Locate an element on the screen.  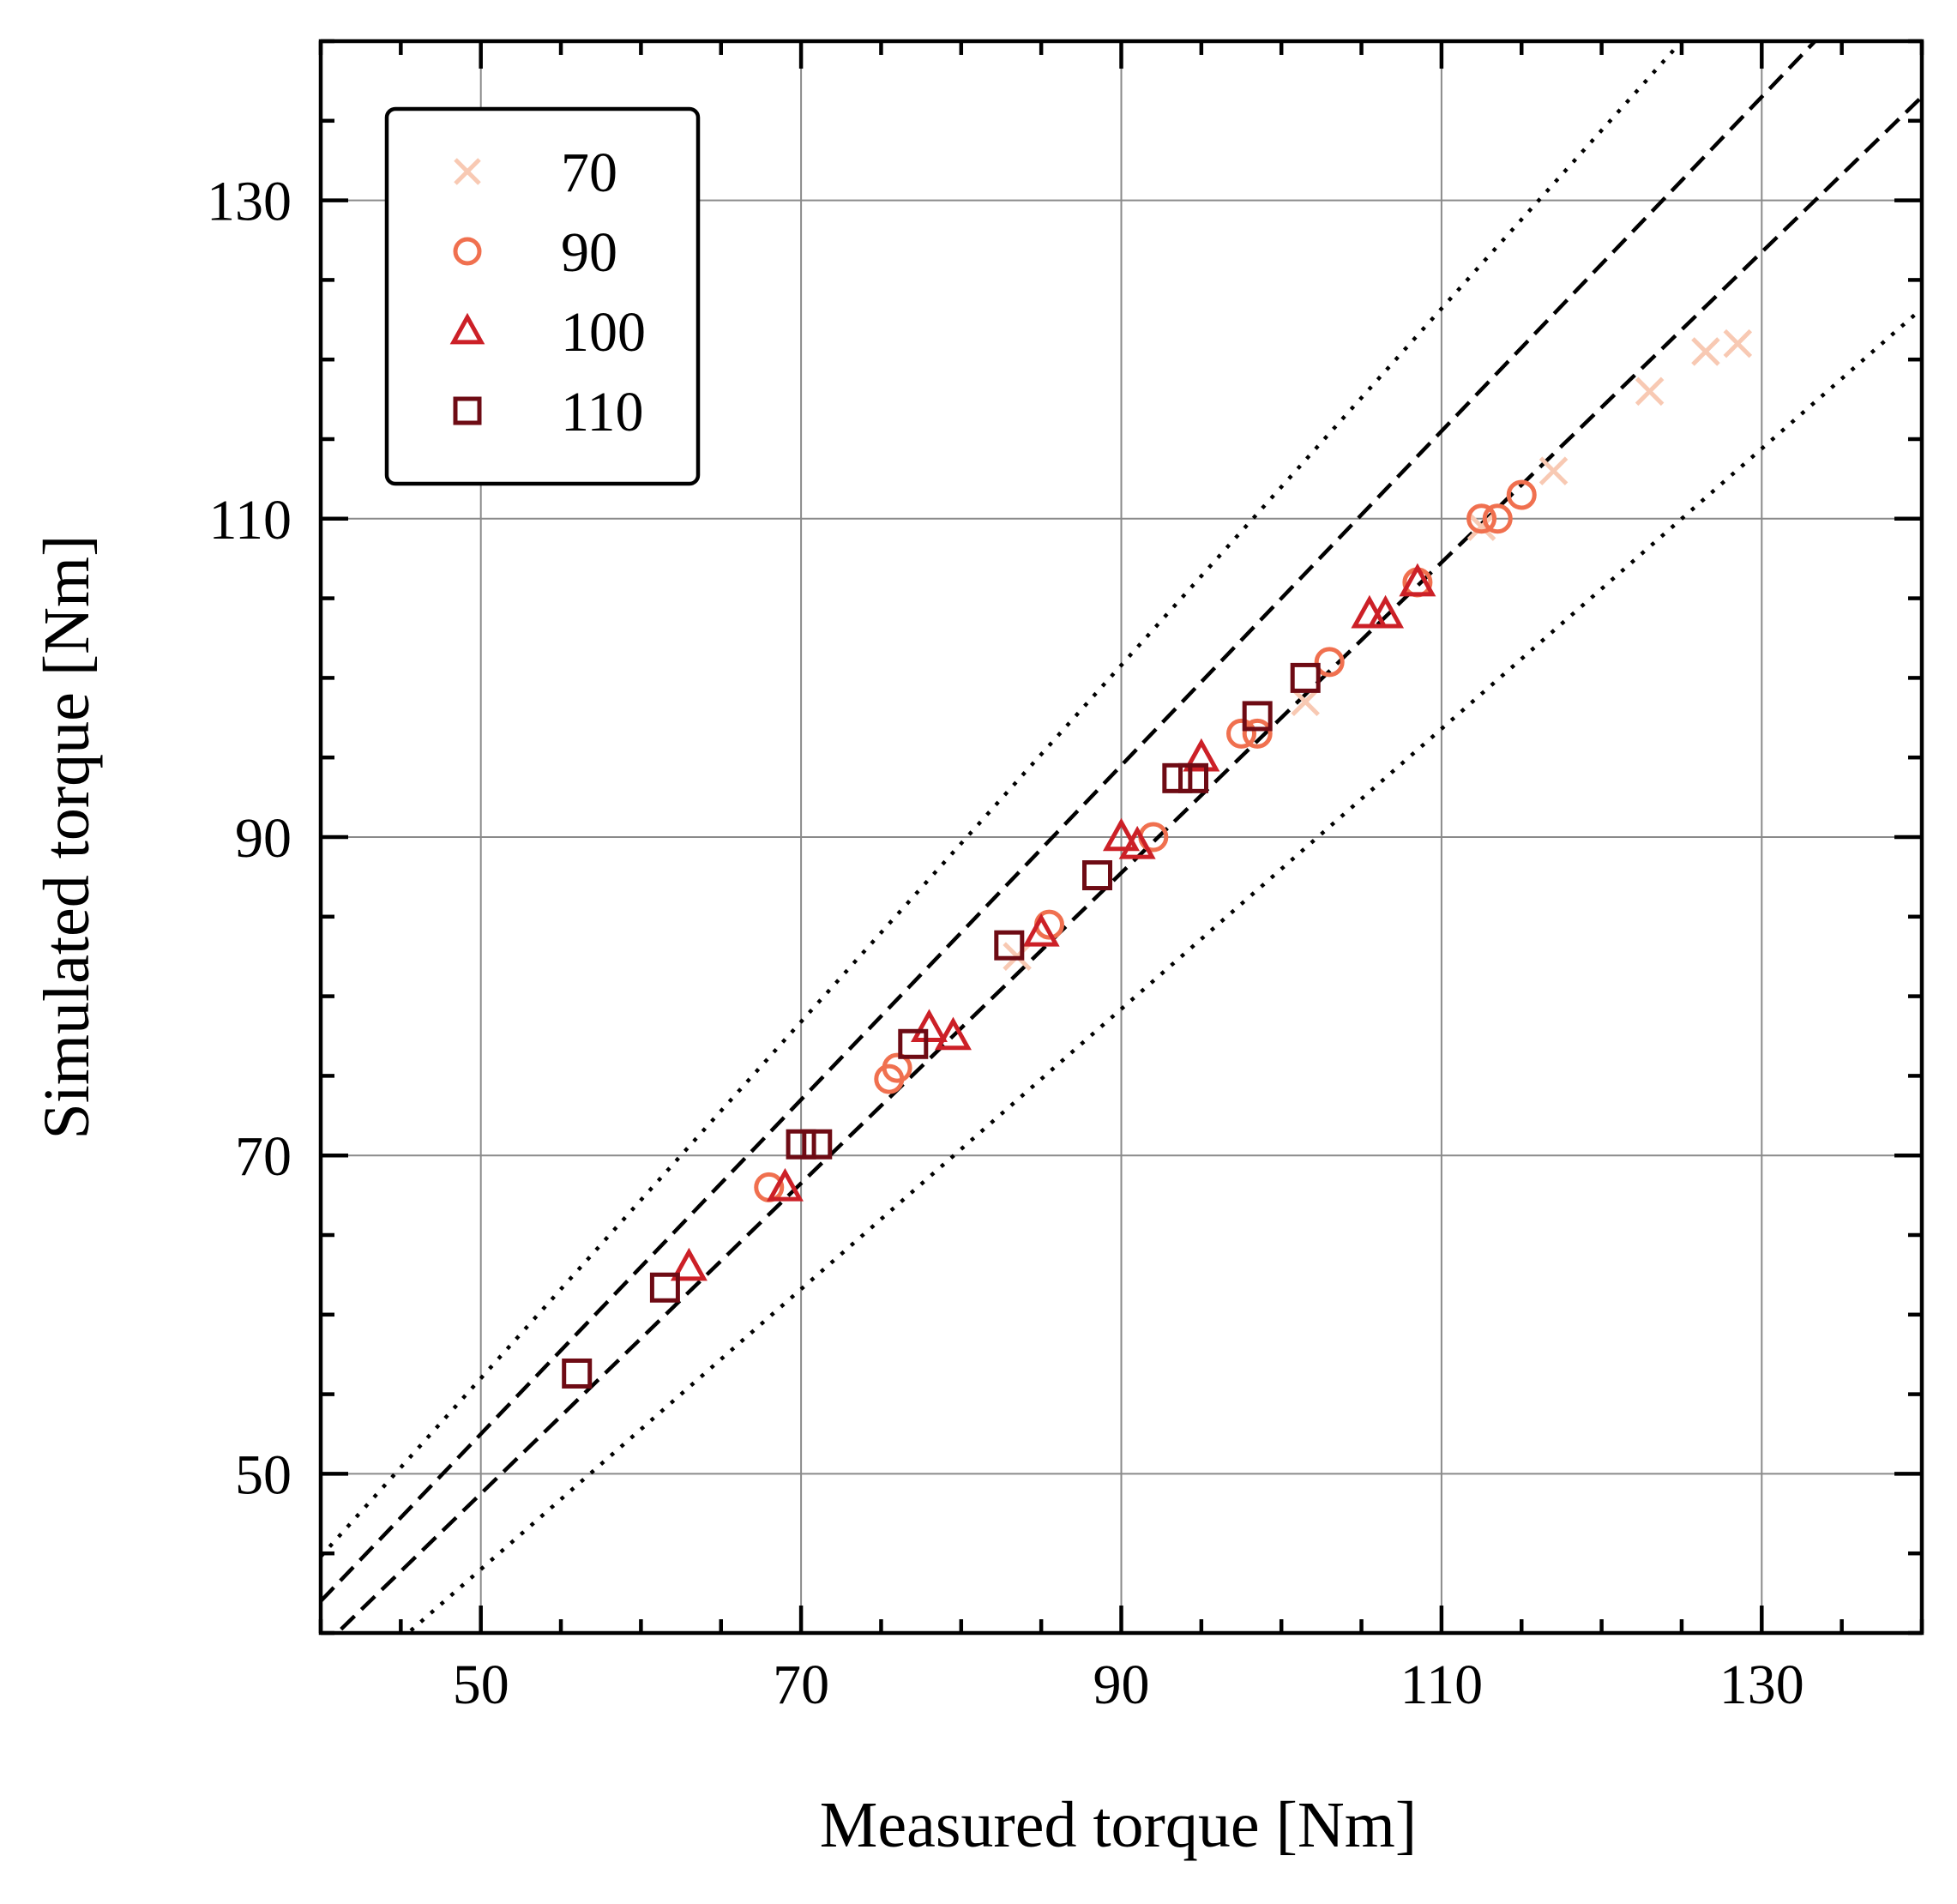
y-axis-label: Simulated torque [Nm] is located at coordinates (67, 837).